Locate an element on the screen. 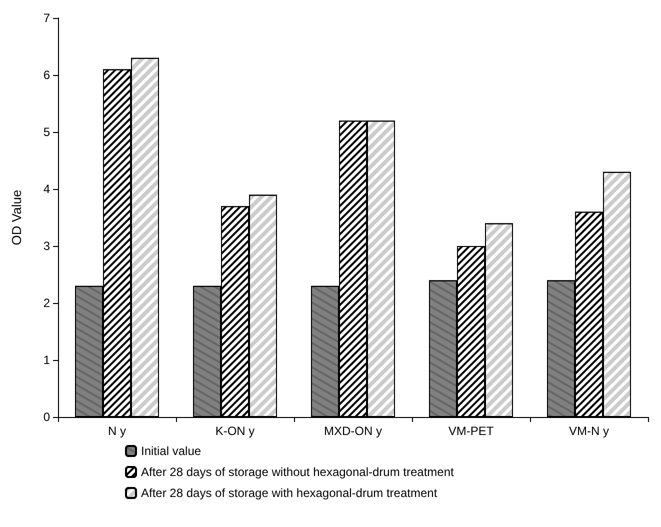 The height and width of the screenshot is (527, 661). x-tick-label: MXD-ON y is located at coordinates (353, 431).